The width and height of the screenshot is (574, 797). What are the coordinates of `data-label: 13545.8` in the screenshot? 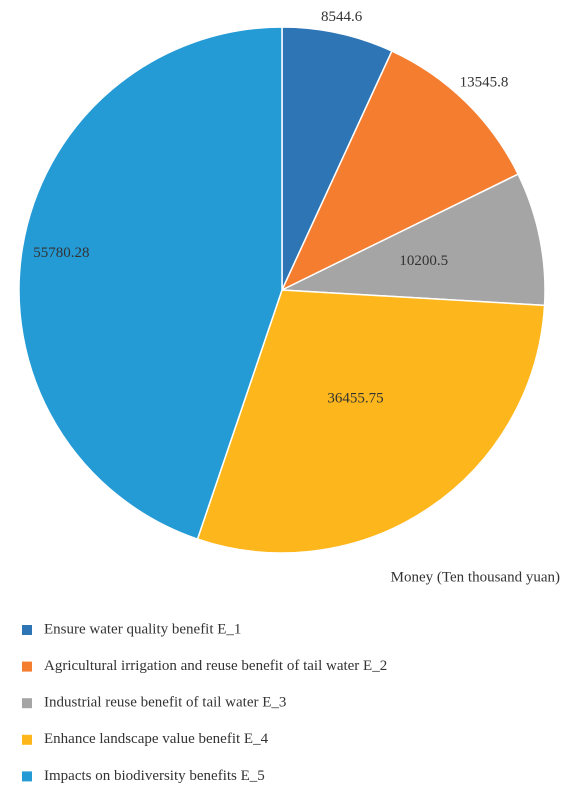 It's located at (484, 82).